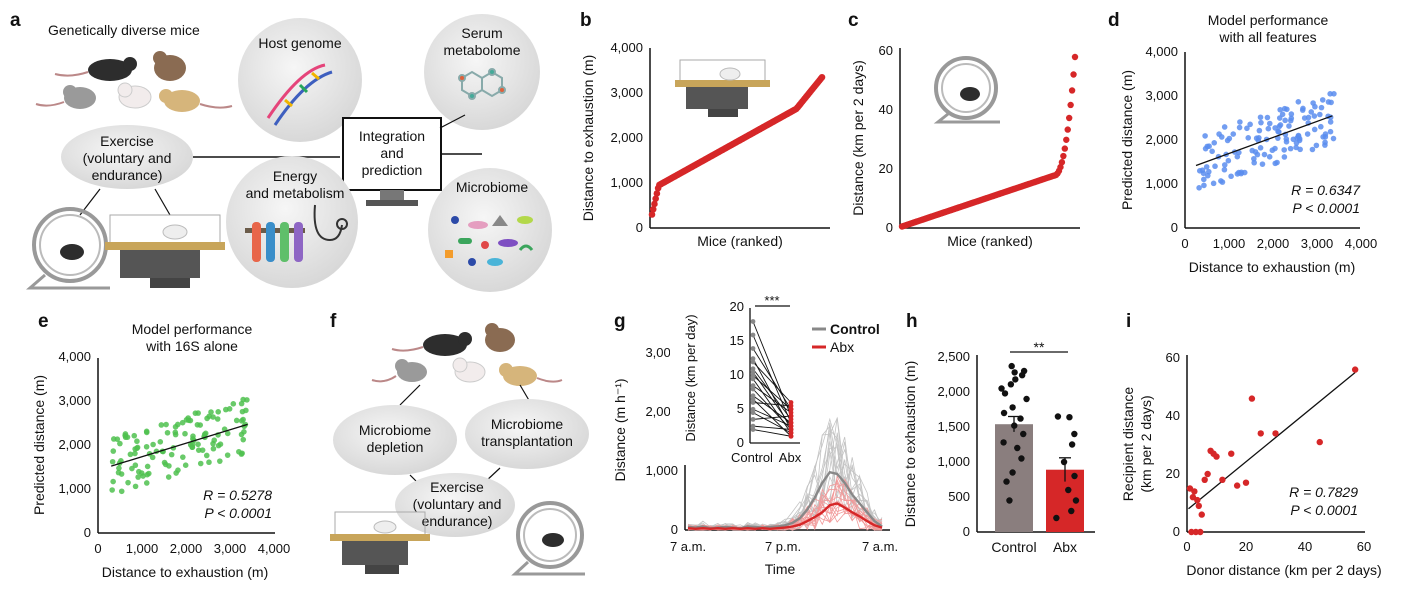  What do you see at coordinates (737, 374) in the screenshot?
I see `inset-ytick-2: 10` at bounding box center [737, 374].